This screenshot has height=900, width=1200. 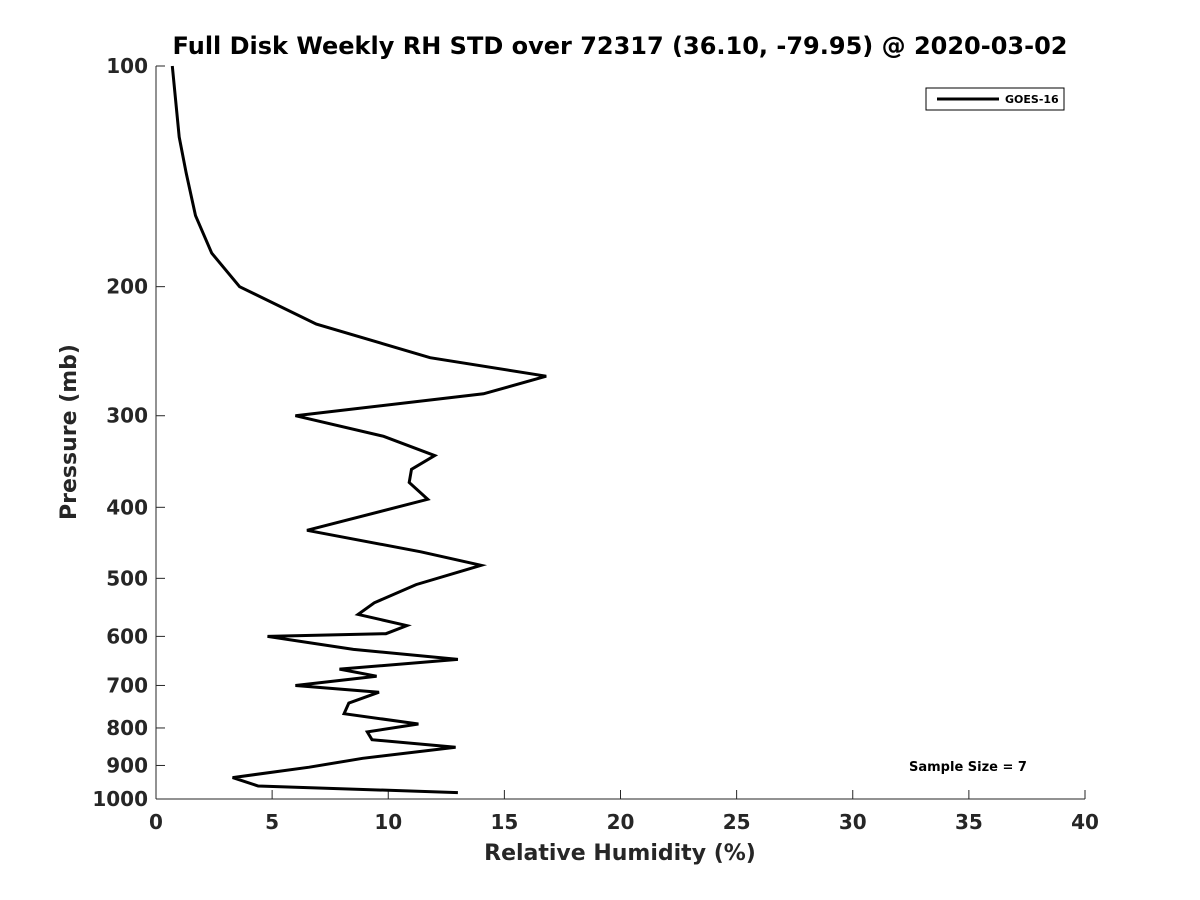 What do you see at coordinates (128, 432) in the screenshot?
I see `y-axis-ticks: 100 200 300 400 500 600 700 800 900 1000` at bounding box center [128, 432].